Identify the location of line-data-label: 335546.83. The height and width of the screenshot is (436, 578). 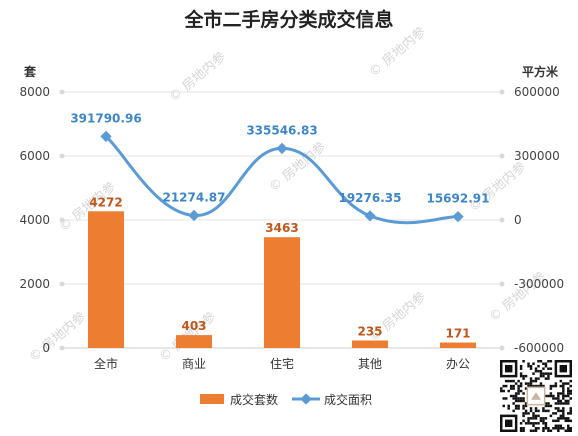
(281, 130).